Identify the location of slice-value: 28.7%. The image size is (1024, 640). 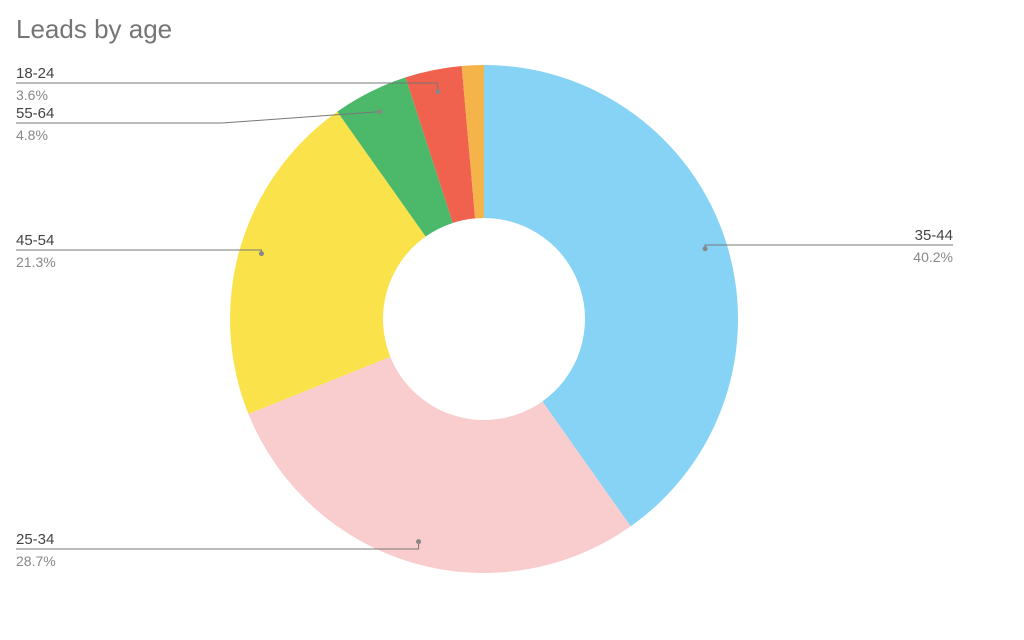
(36, 561).